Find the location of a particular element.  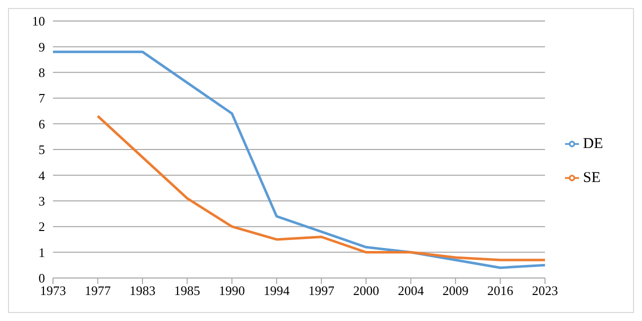

y-tick-label: 5 is located at coordinates (41, 150).